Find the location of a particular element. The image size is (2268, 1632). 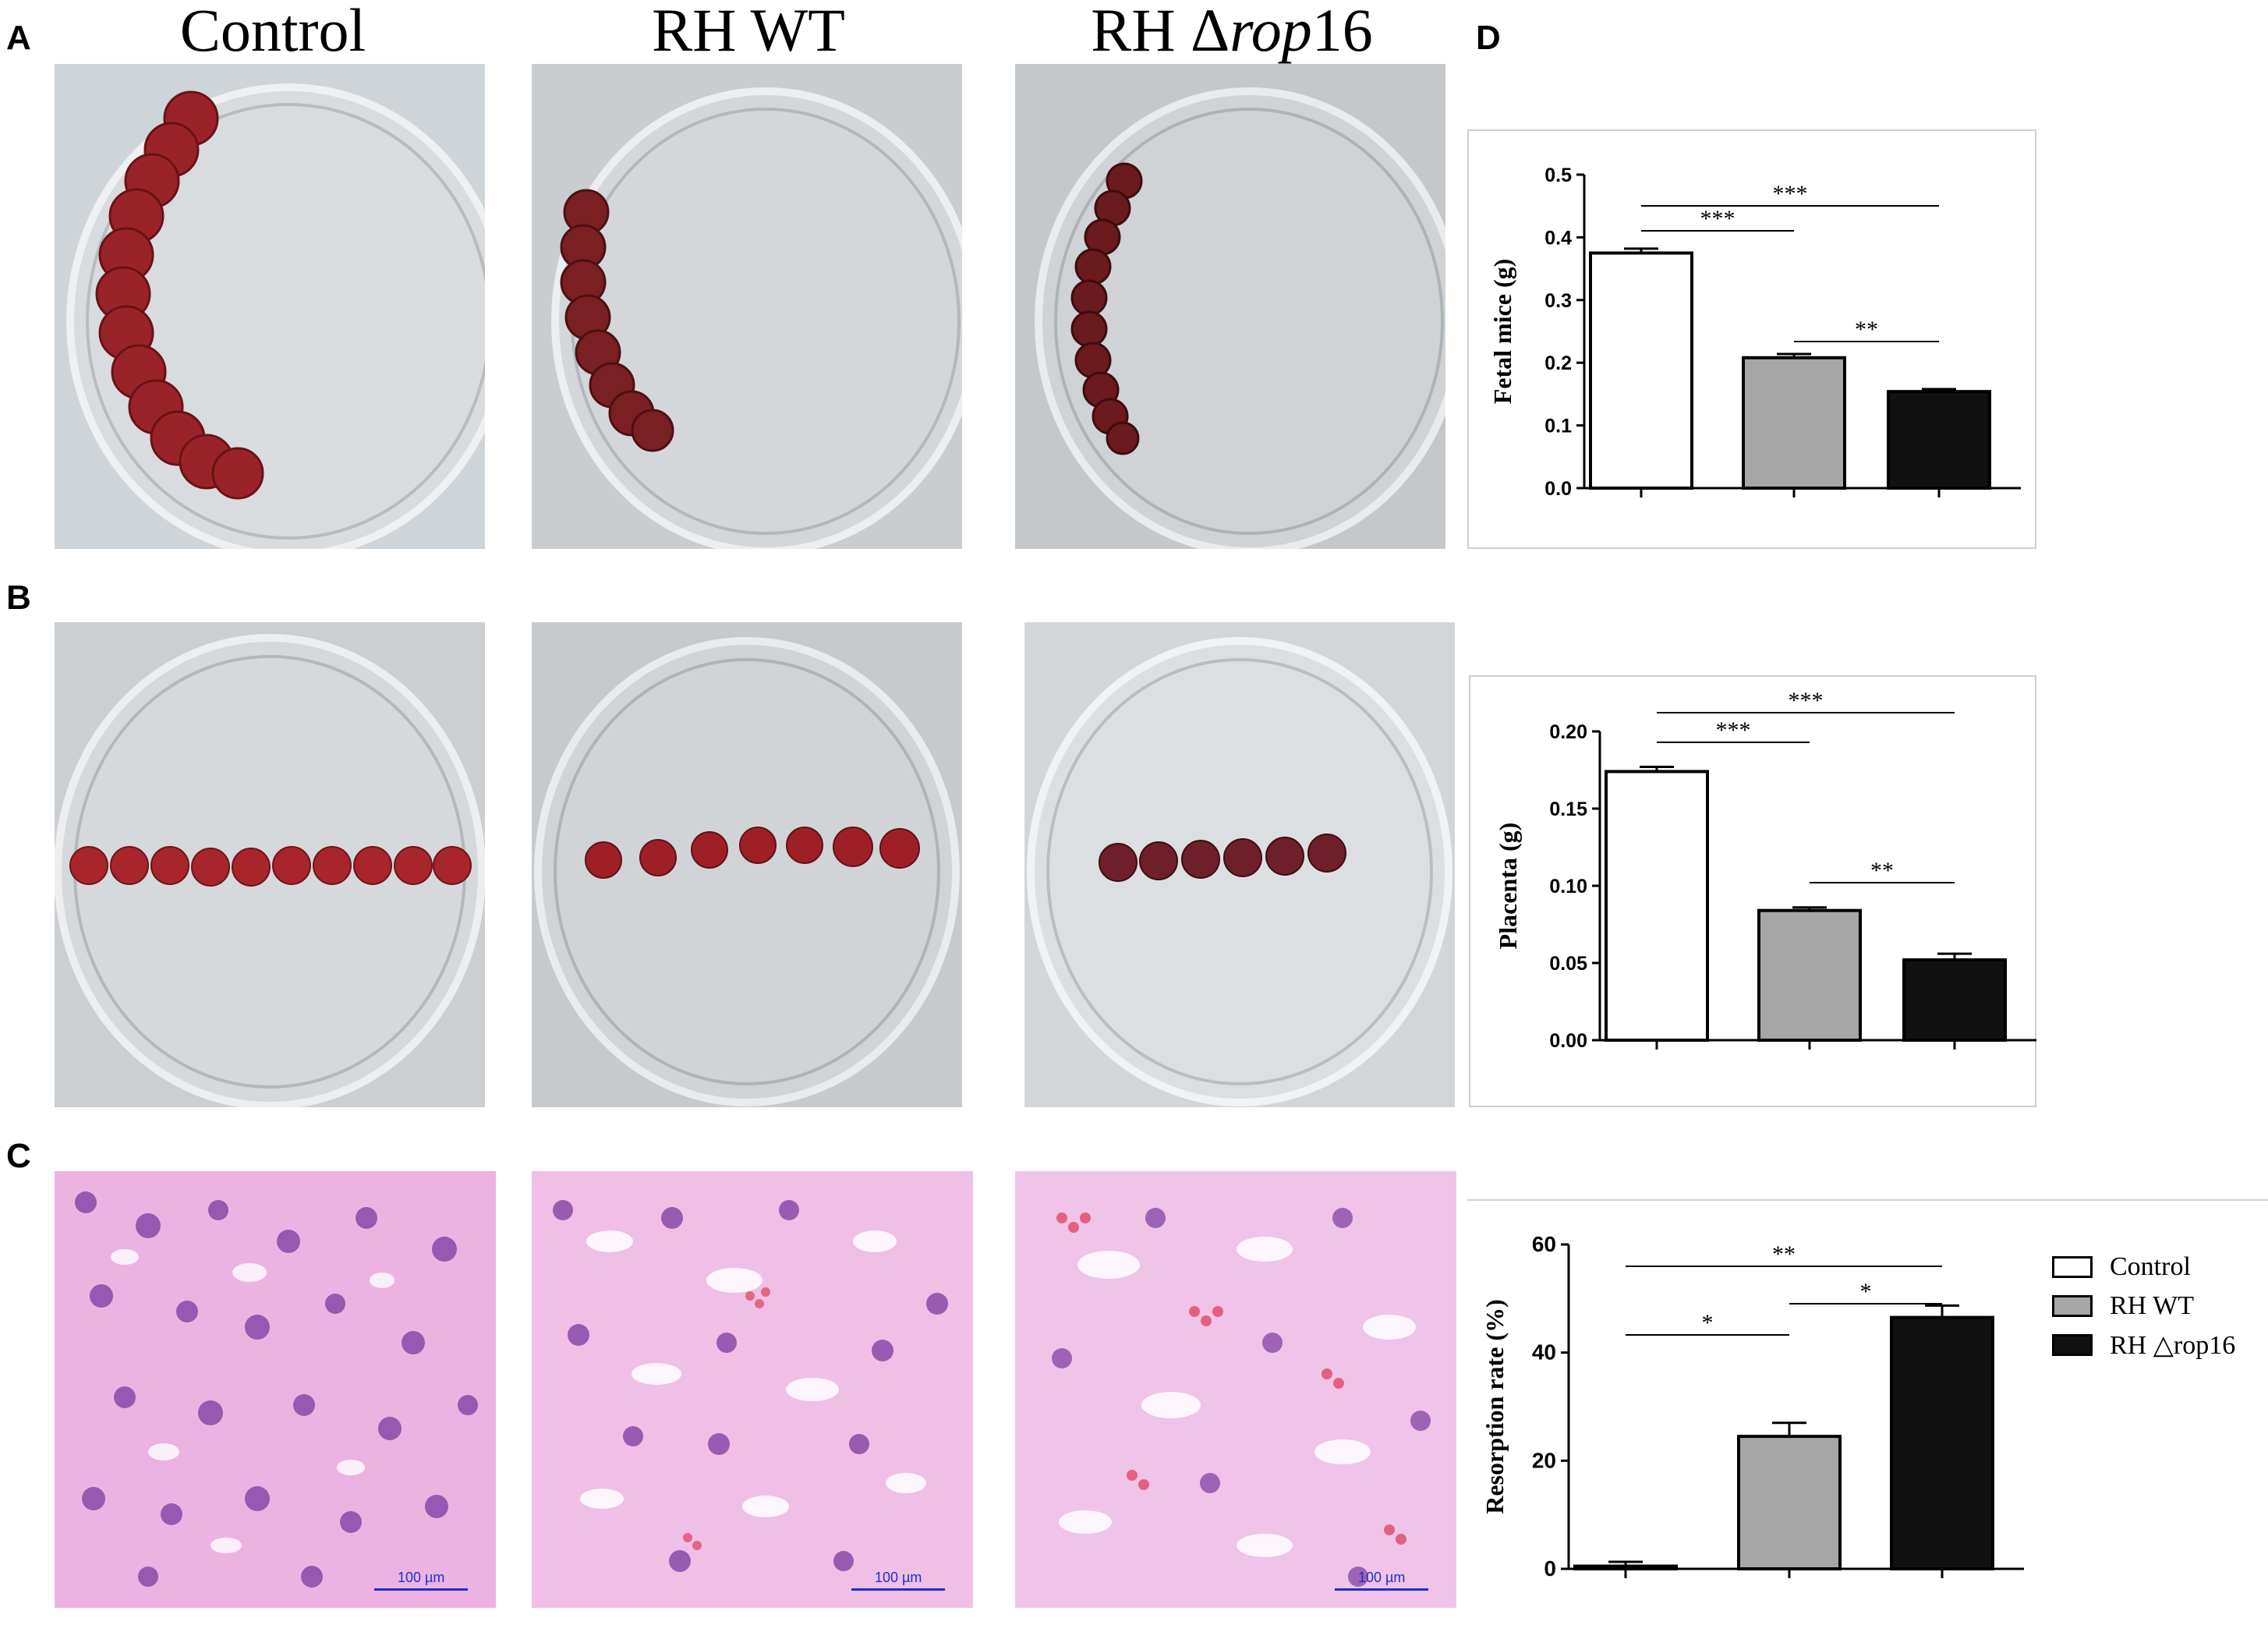

histology-control-image is located at coordinates (275, 1389).